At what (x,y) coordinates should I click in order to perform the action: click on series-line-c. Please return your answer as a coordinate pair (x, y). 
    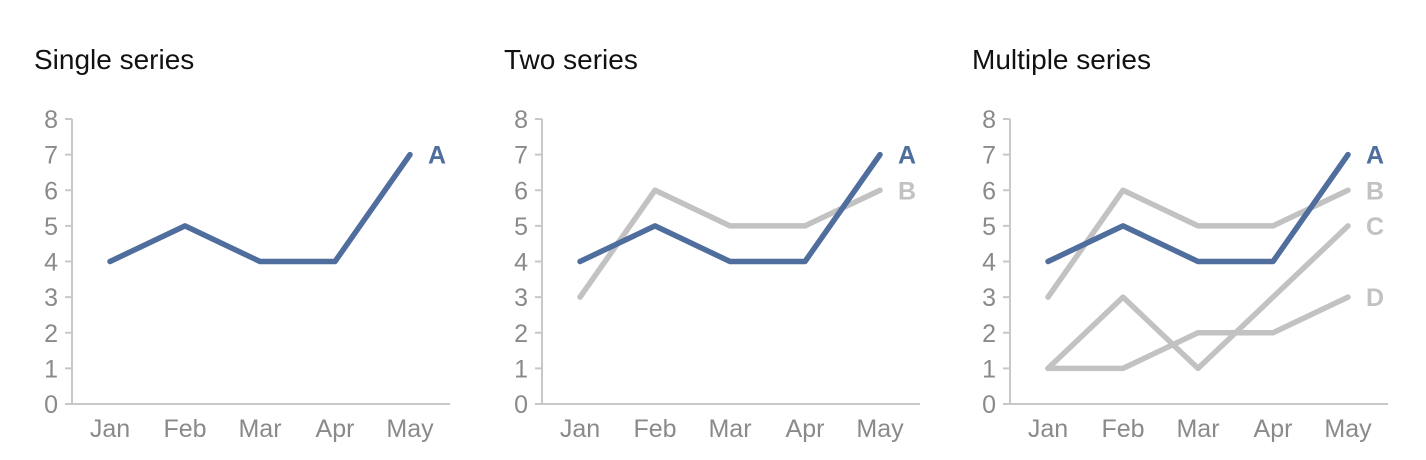
    Looking at the image, I should click on (1198, 297).